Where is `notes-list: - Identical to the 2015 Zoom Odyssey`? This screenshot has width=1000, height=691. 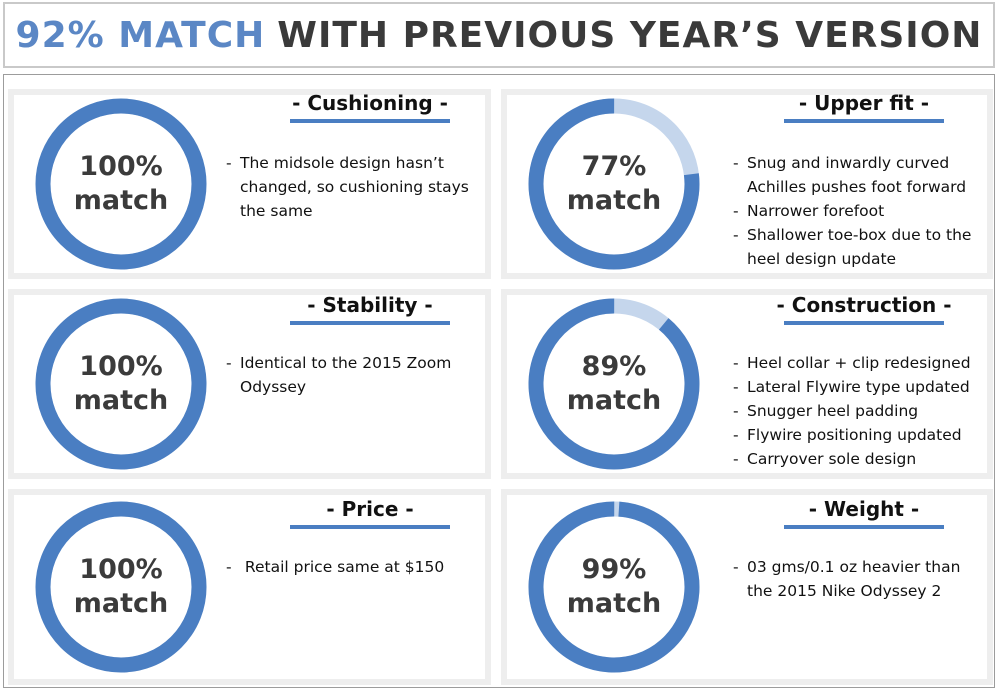 notes-list: - Identical to the 2015 Zoom Odyssey is located at coordinates (353, 375).